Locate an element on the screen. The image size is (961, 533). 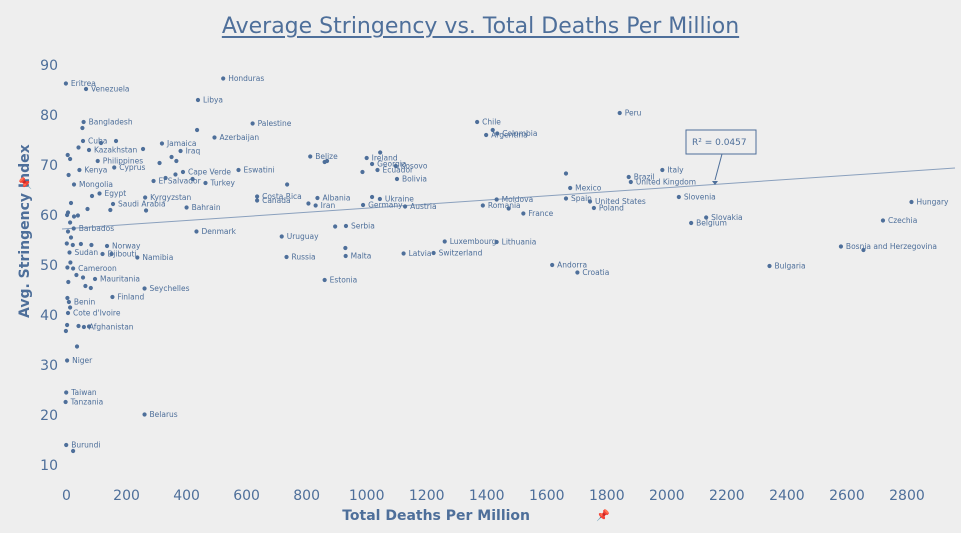
y-axis-pin-icon: 📌 is located at coordinates (25, 183).